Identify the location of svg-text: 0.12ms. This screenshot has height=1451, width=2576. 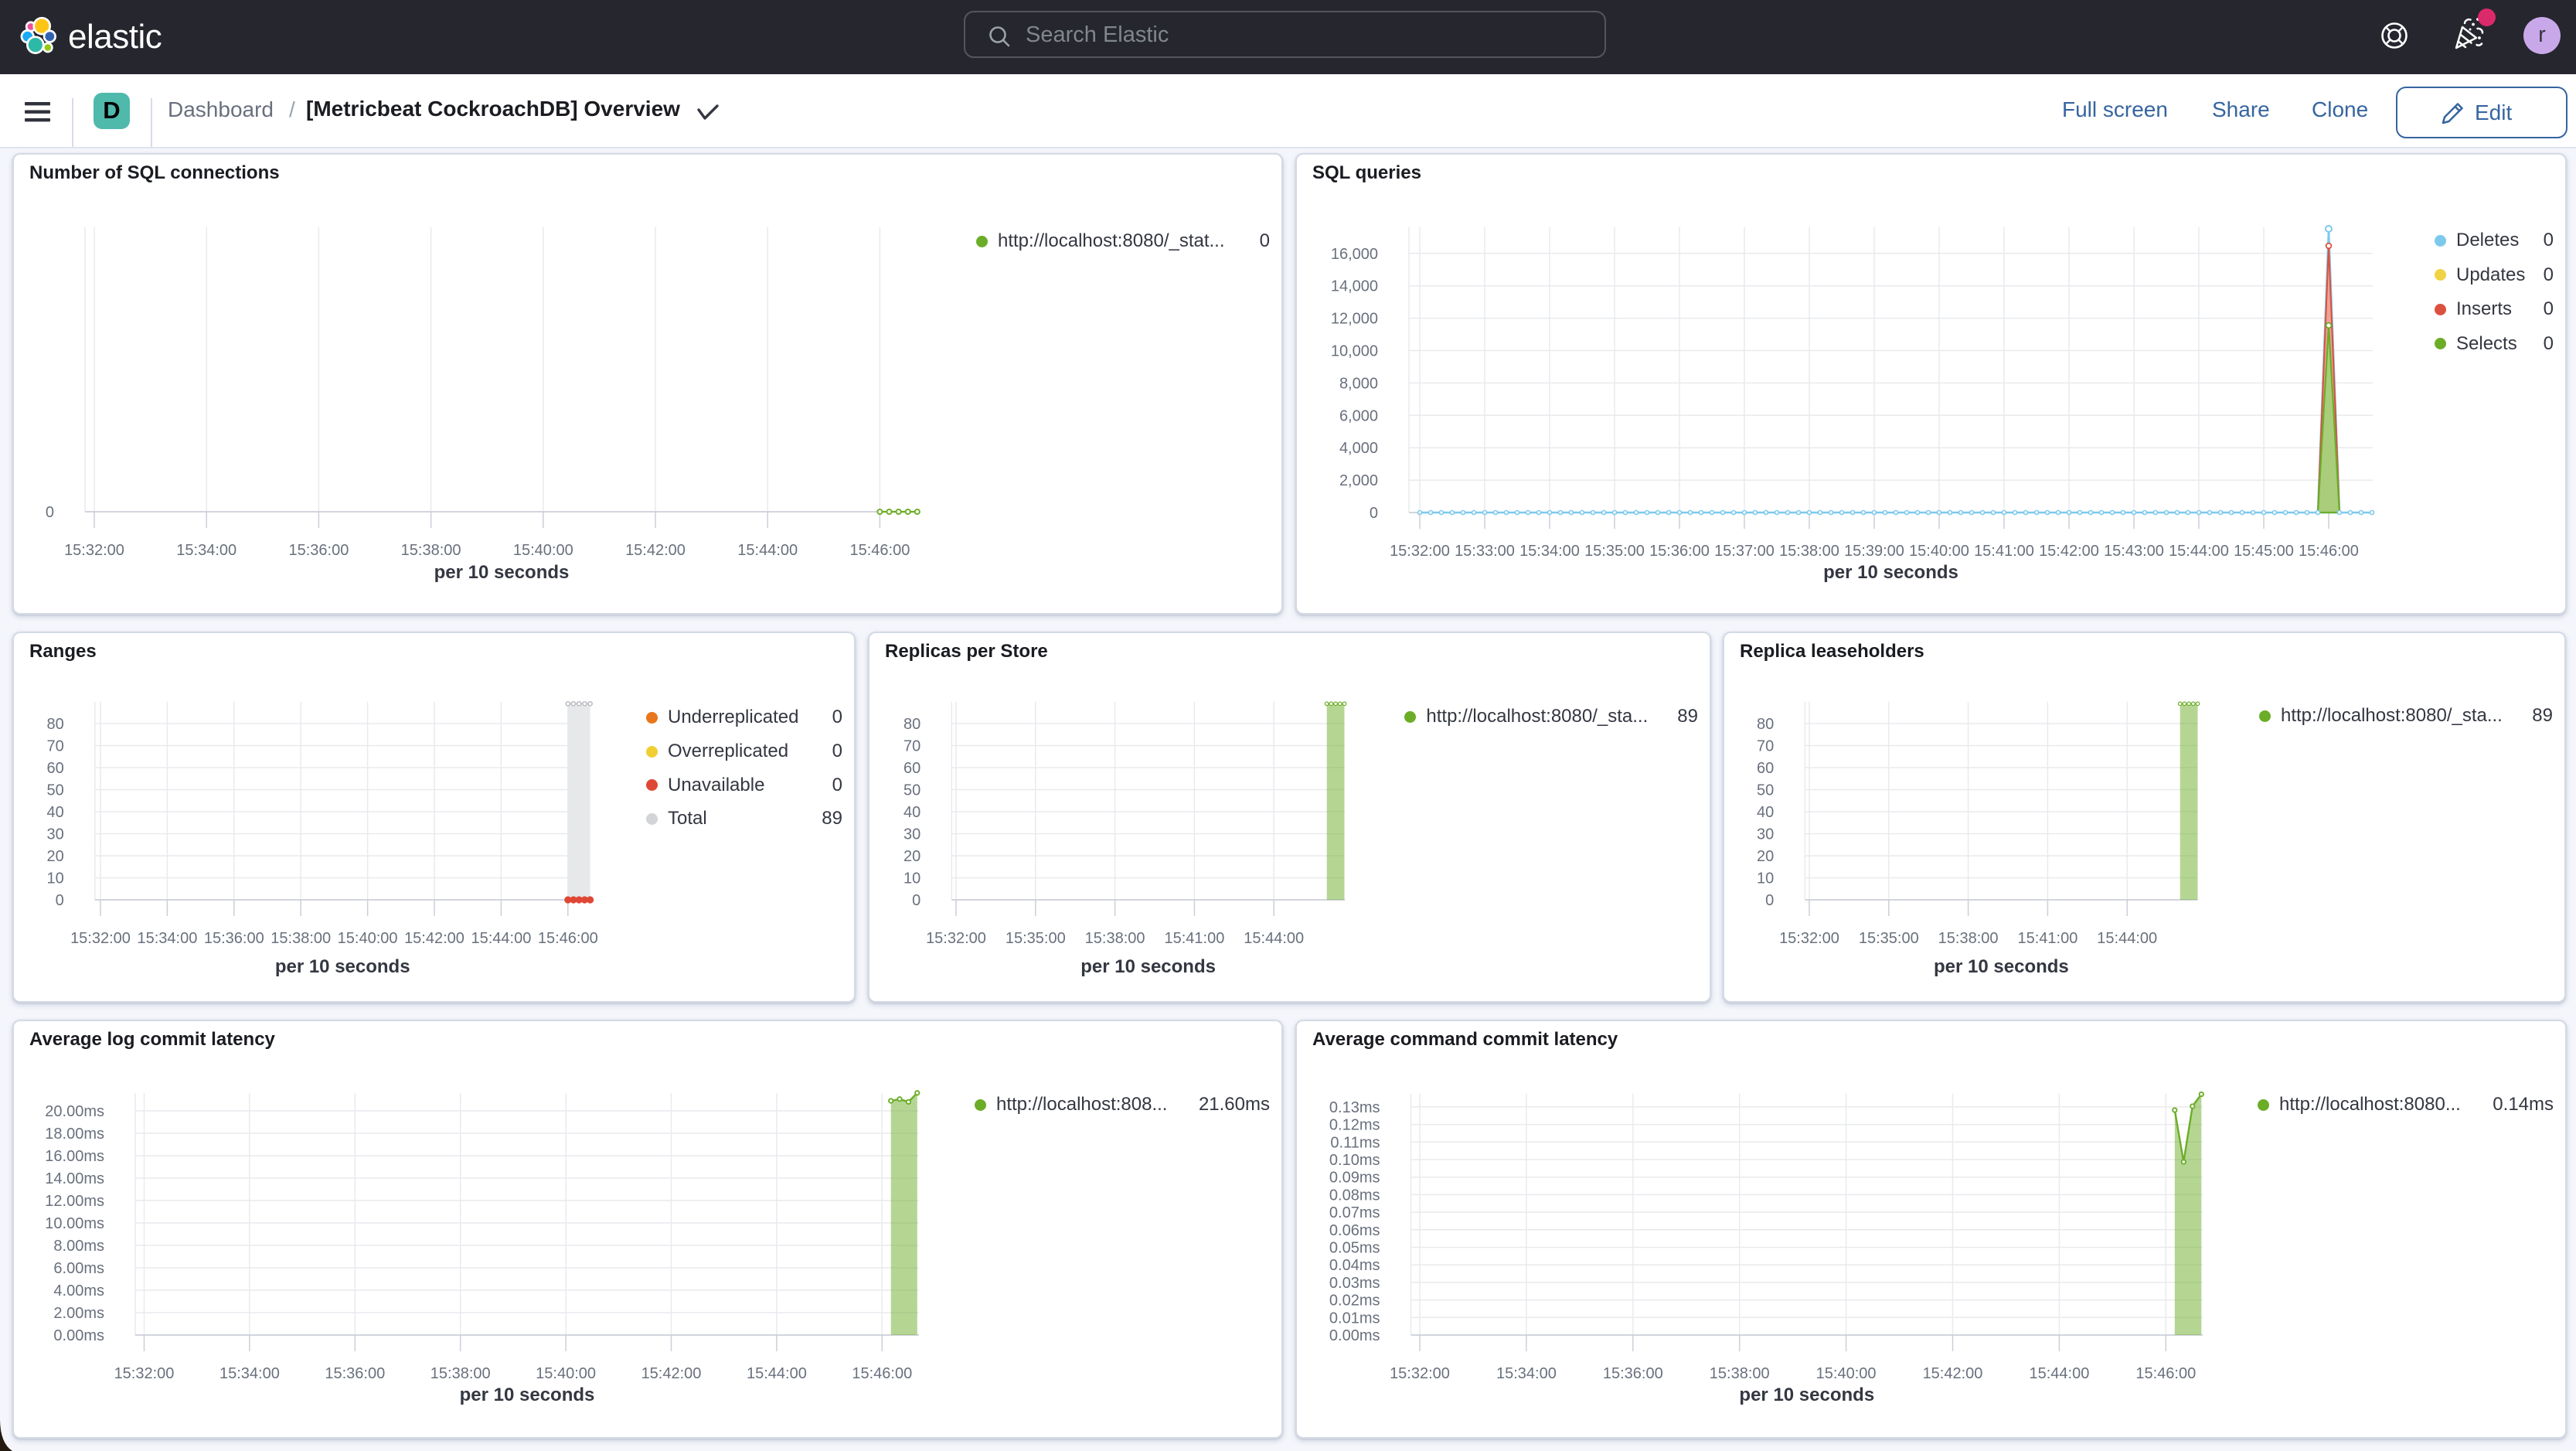
(1354, 1125).